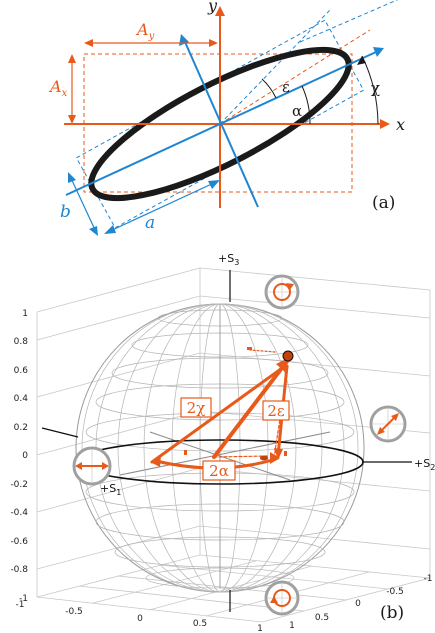 The height and width of the screenshot is (633, 435). Describe the element at coordinates (297, 111) in the screenshot. I see `alpha-label: α` at that location.